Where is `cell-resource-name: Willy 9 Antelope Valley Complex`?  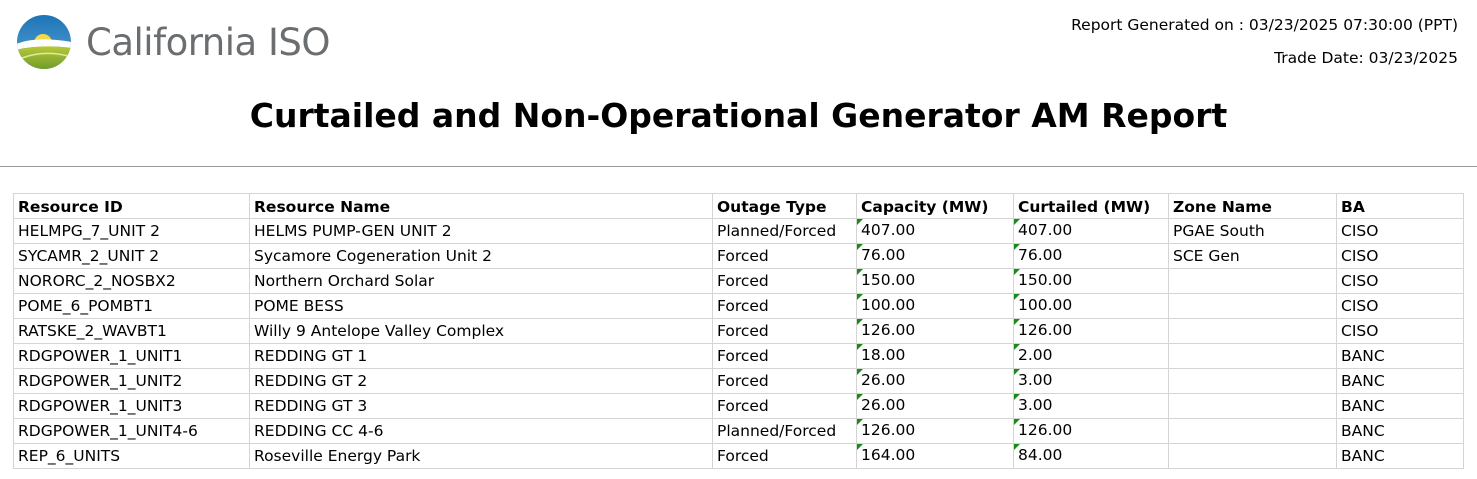 cell-resource-name: Willy 9 Antelope Valley Complex is located at coordinates (481, 331).